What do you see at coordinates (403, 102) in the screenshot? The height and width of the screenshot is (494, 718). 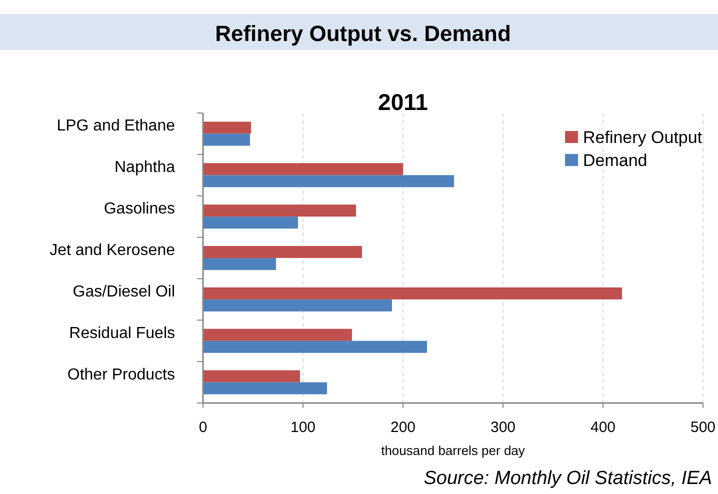 I see `chart-subtitle: 2011` at bounding box center [403, 102].